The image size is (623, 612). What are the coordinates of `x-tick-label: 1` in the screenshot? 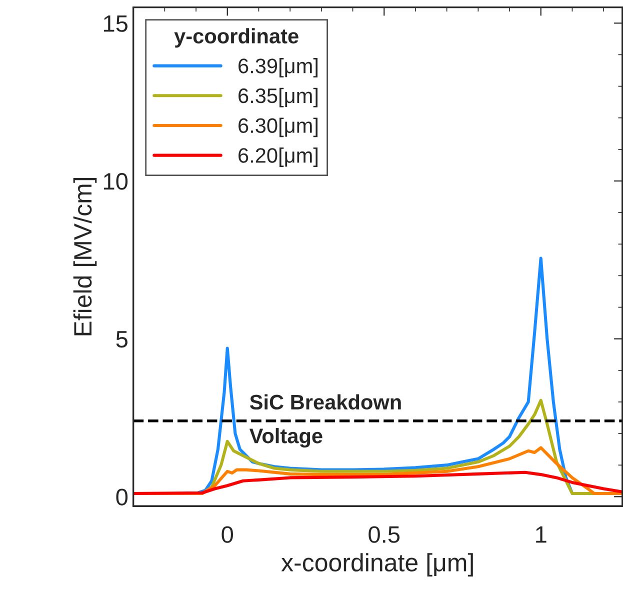 It's located at (541, 534).